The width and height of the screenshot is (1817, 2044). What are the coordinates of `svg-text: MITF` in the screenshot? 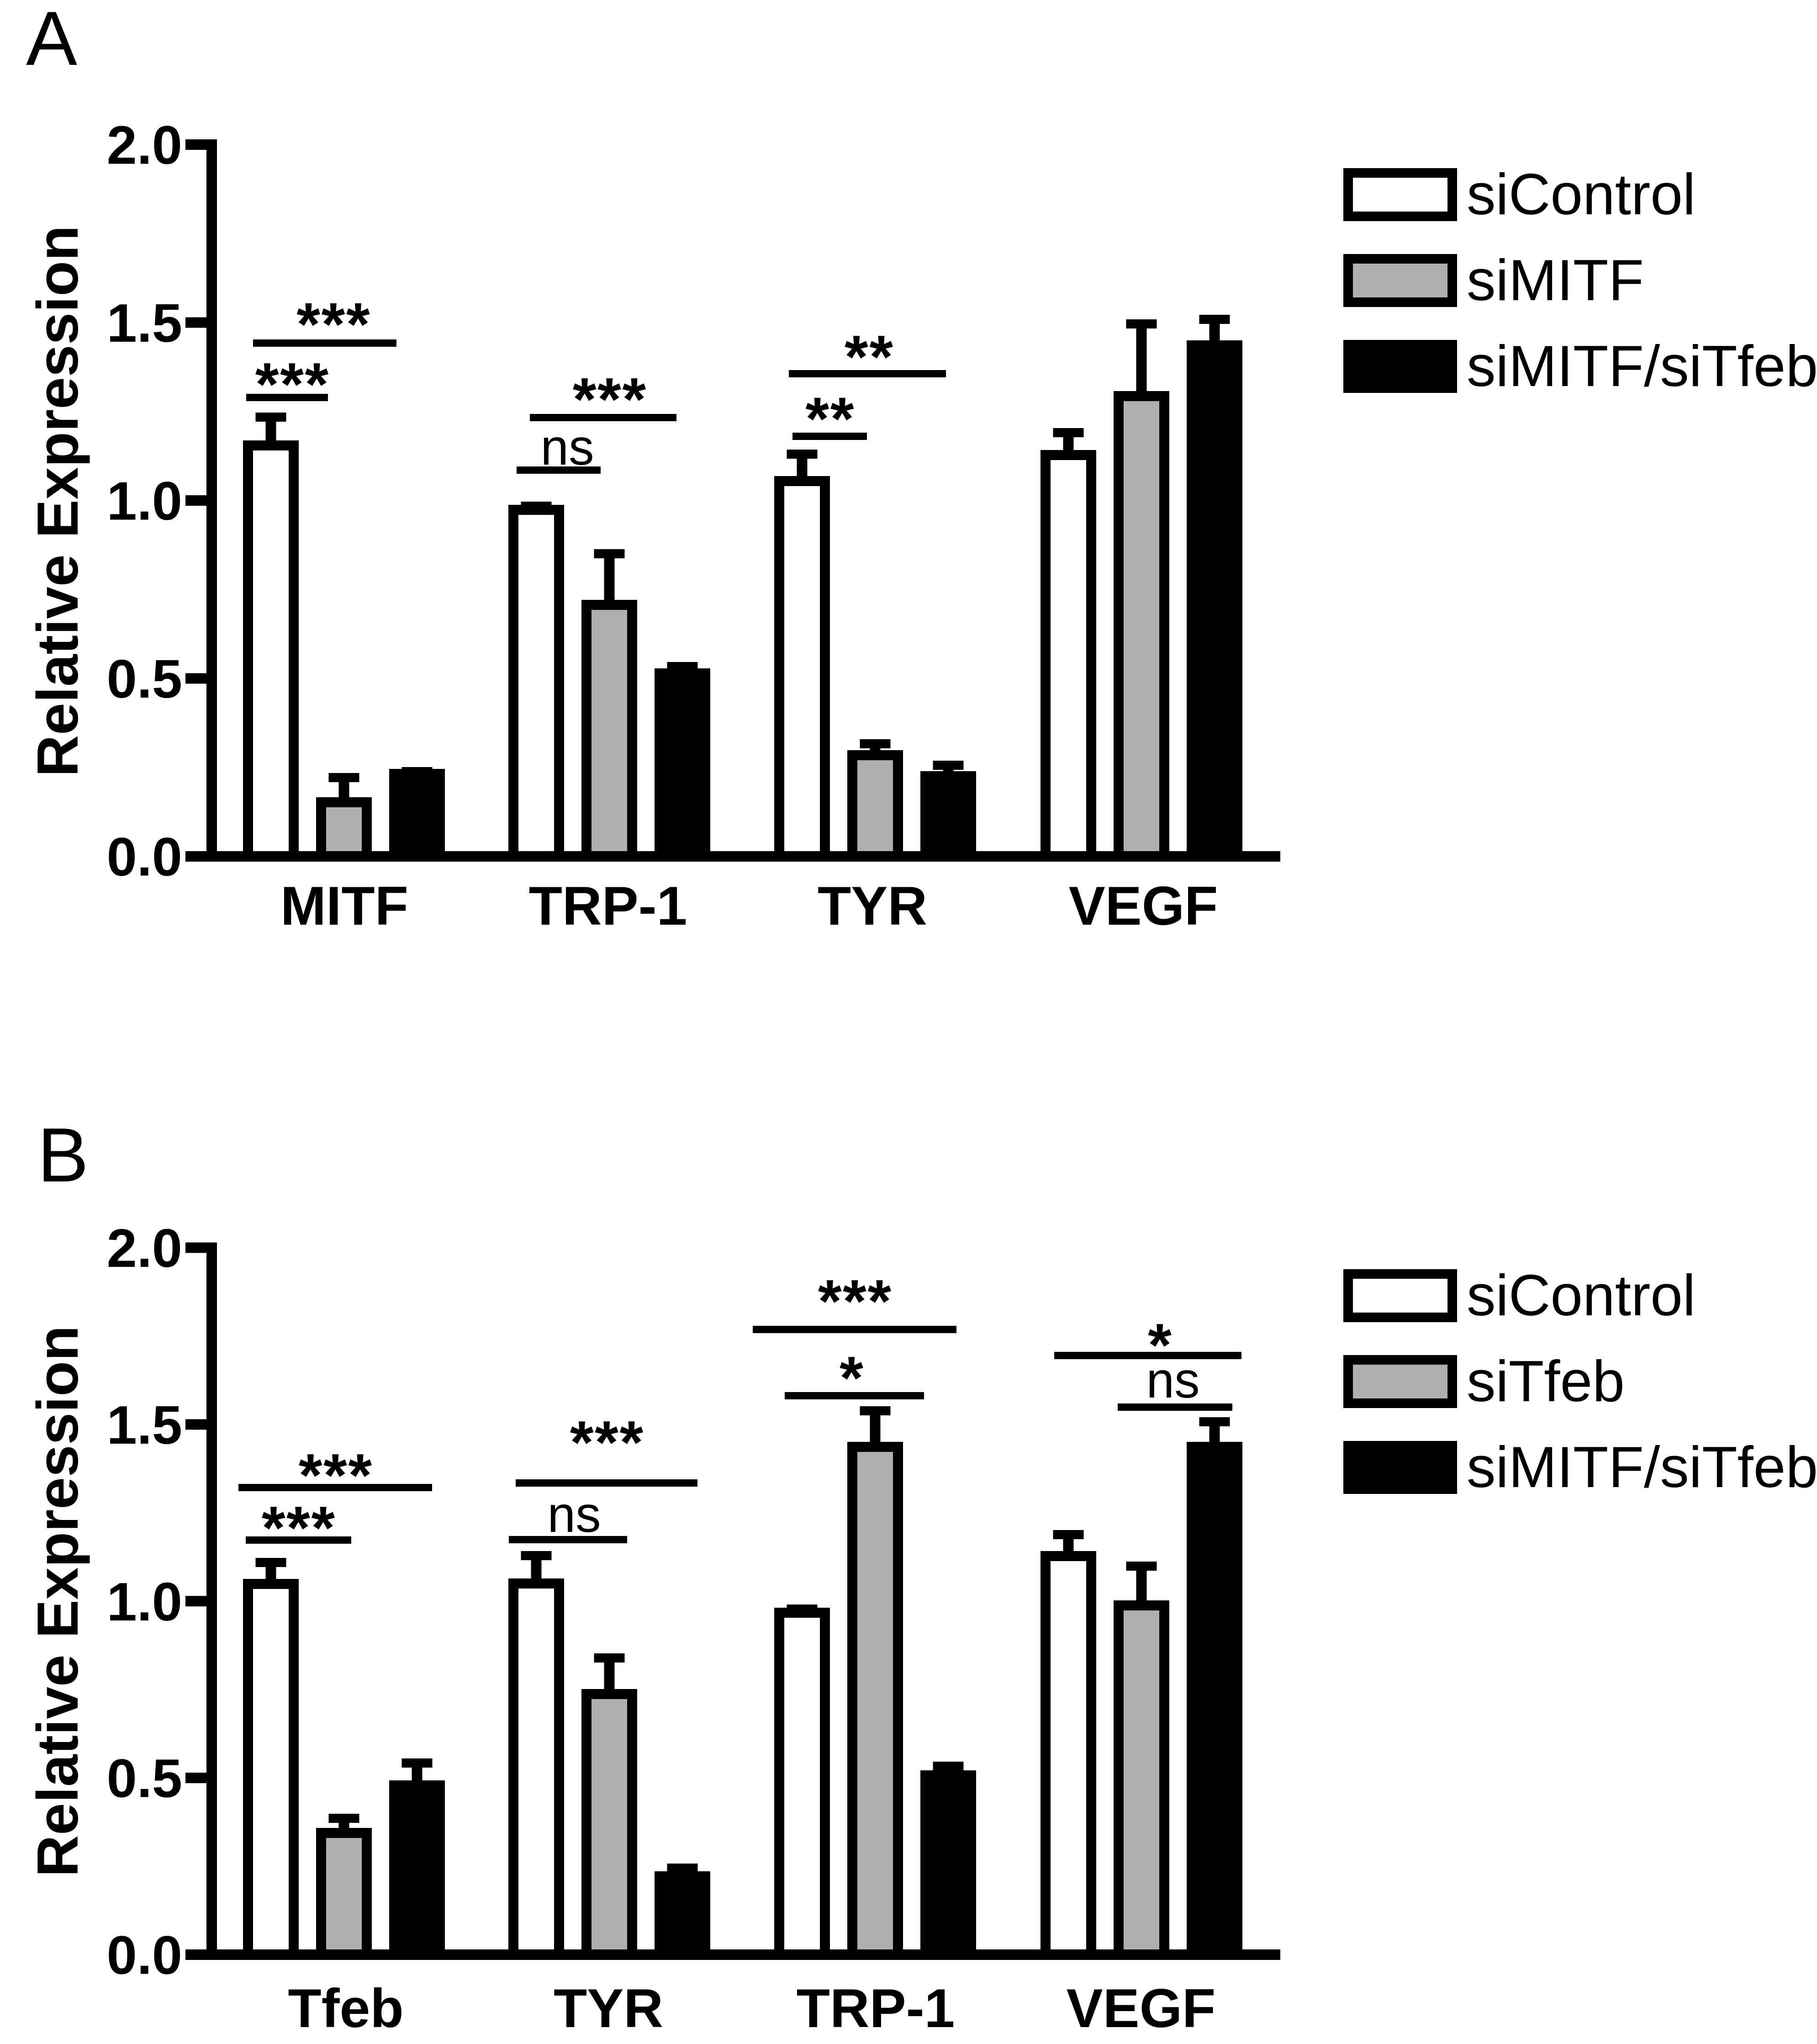 It's located at (344, 906).